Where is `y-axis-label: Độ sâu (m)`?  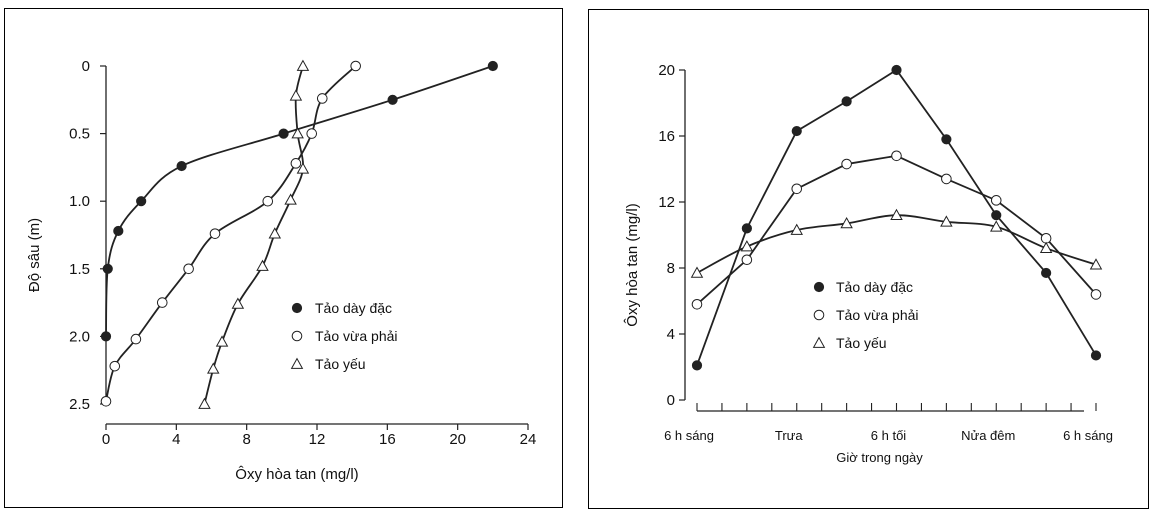
y-axis-label: Độ sâu (m) is located at coordinates (34, 255).